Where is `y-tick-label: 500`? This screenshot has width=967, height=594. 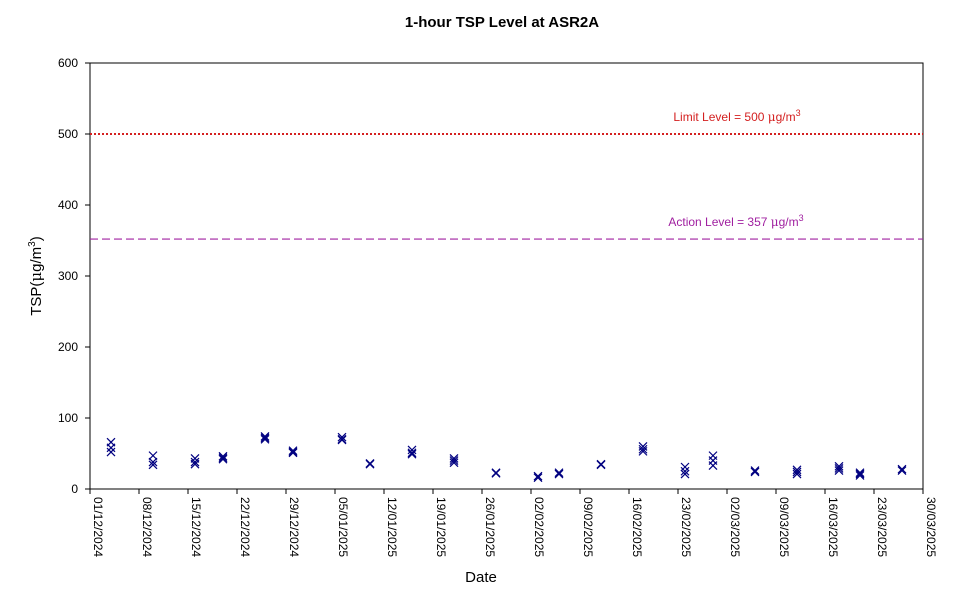 y-tick-label: 500 is located at coordinates (68, 134).